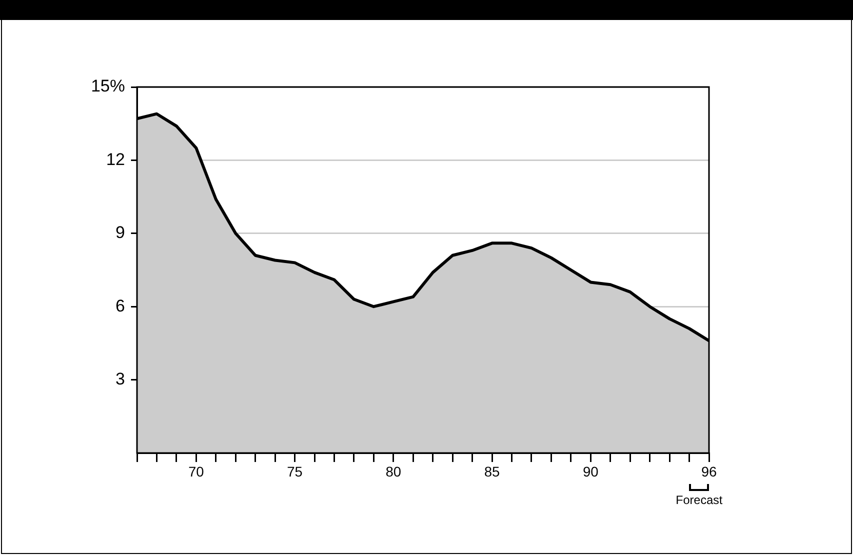 This screenshot has height=555, width=853. What do you see at coordinates (120, 232) in the screenshot?
I see `y-tick-label: 9` at bounding box center [120, 232].